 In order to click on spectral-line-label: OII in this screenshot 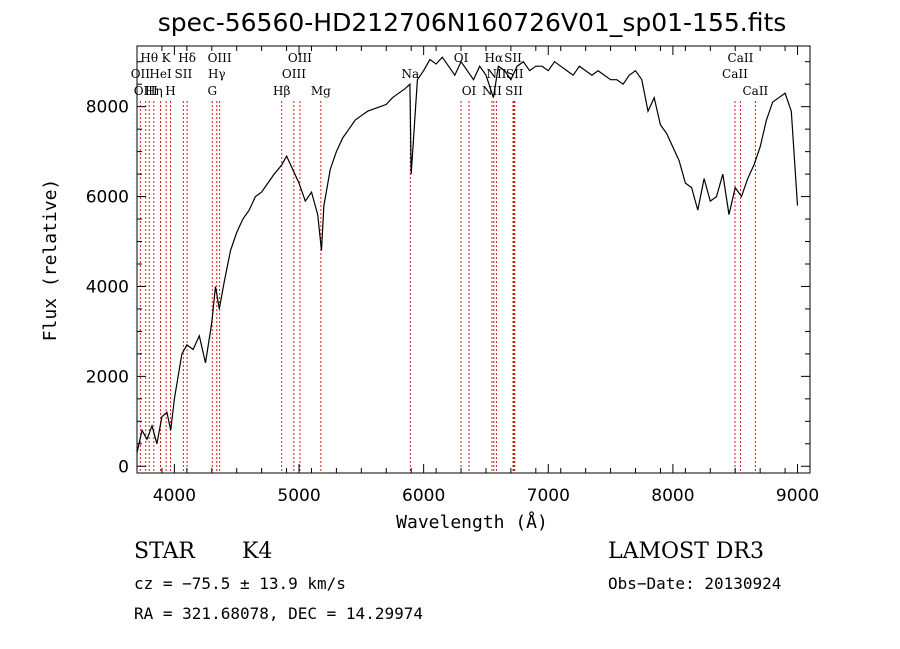, I will do `click(141, 74)`.